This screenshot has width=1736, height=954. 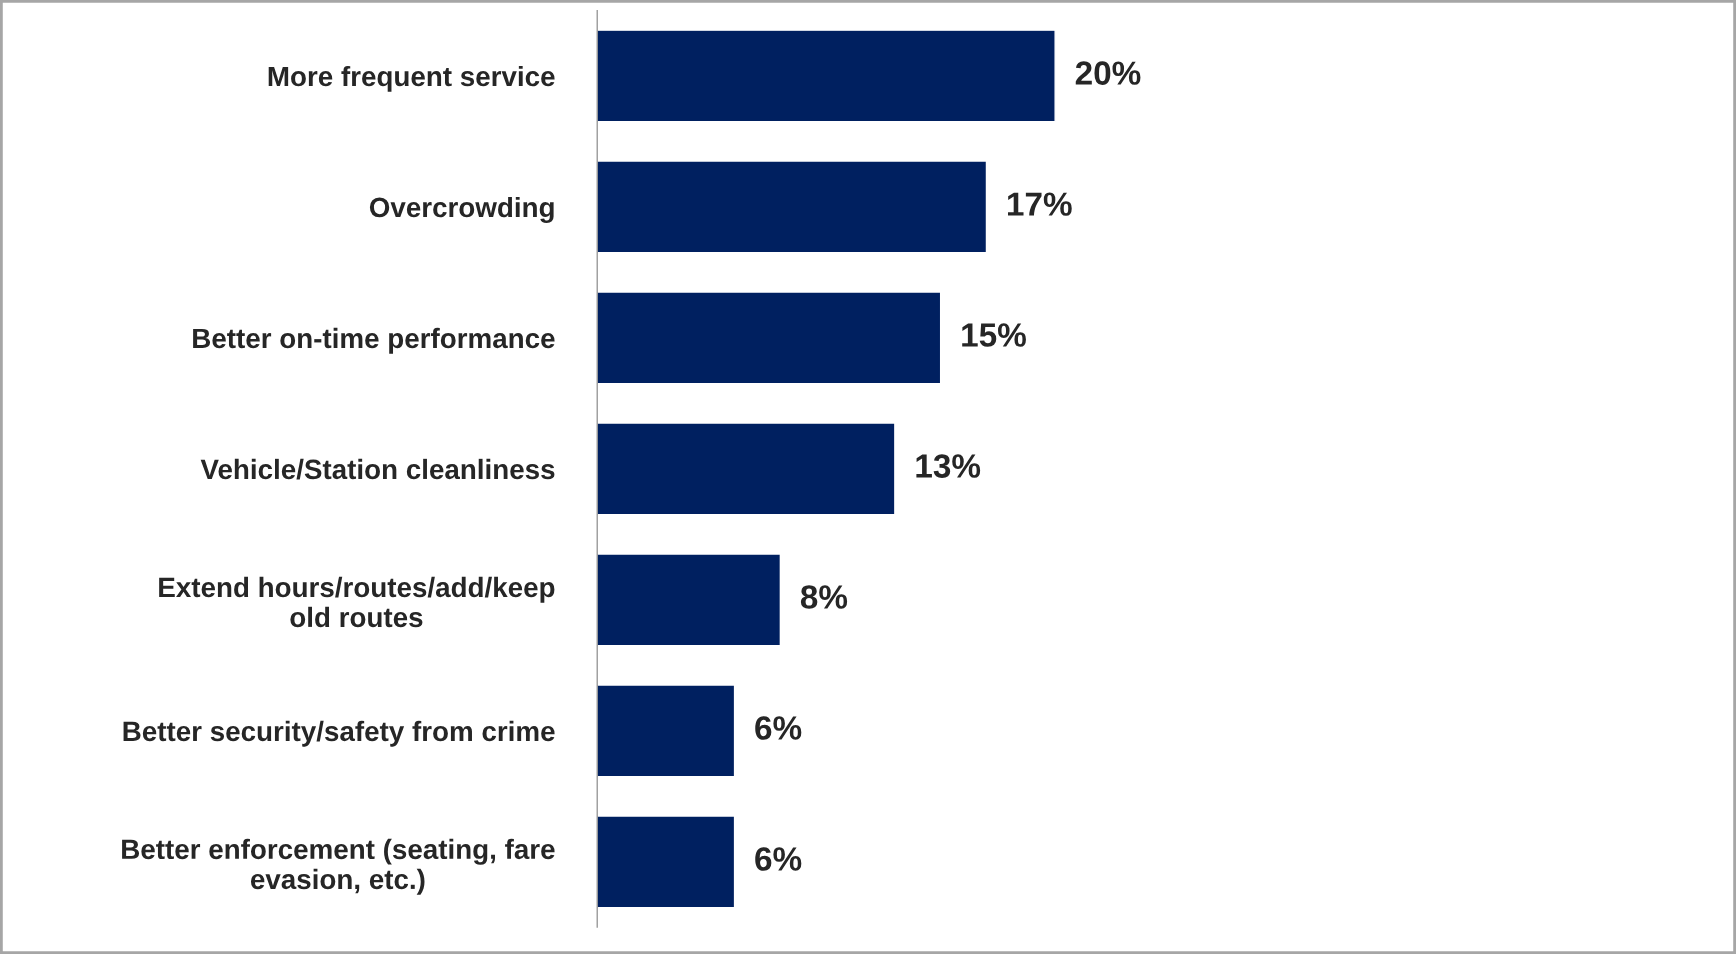 I want to click on y-tick-label: Extend hours/routes/add/keep old routes, so click(x=357, y=602).